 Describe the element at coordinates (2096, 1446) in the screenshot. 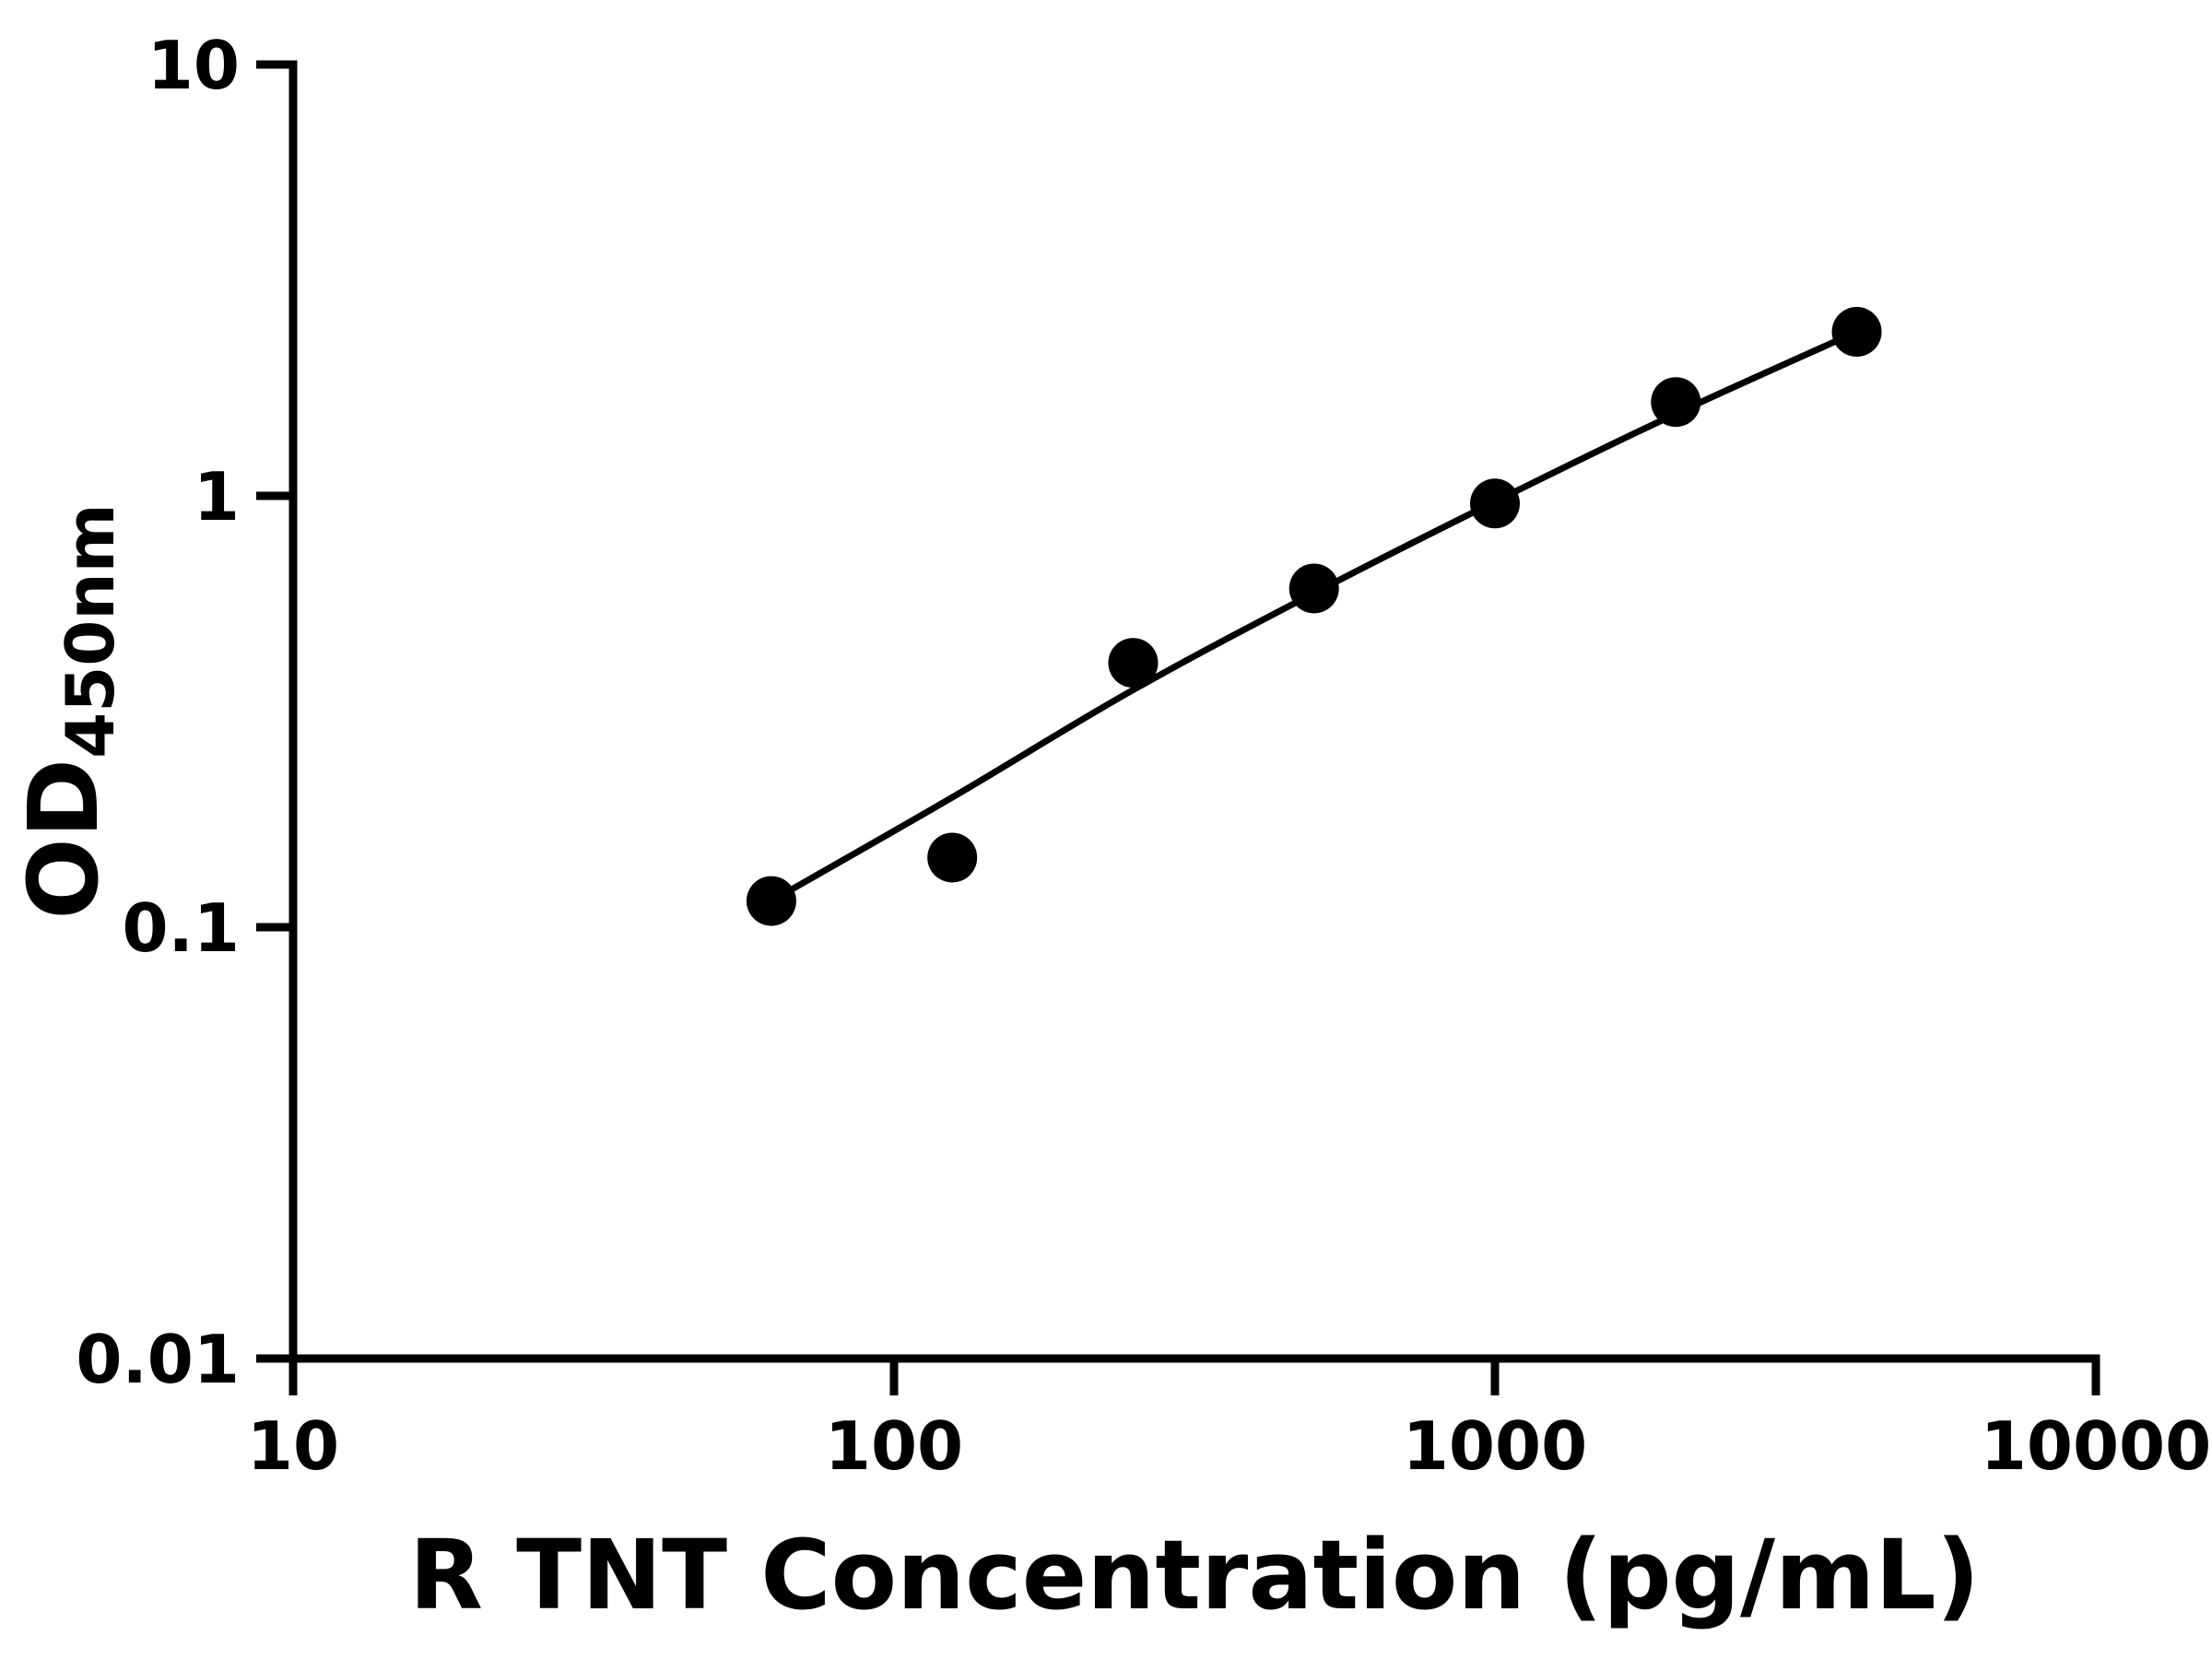

I see `x-tick-label: 10000` at that location.